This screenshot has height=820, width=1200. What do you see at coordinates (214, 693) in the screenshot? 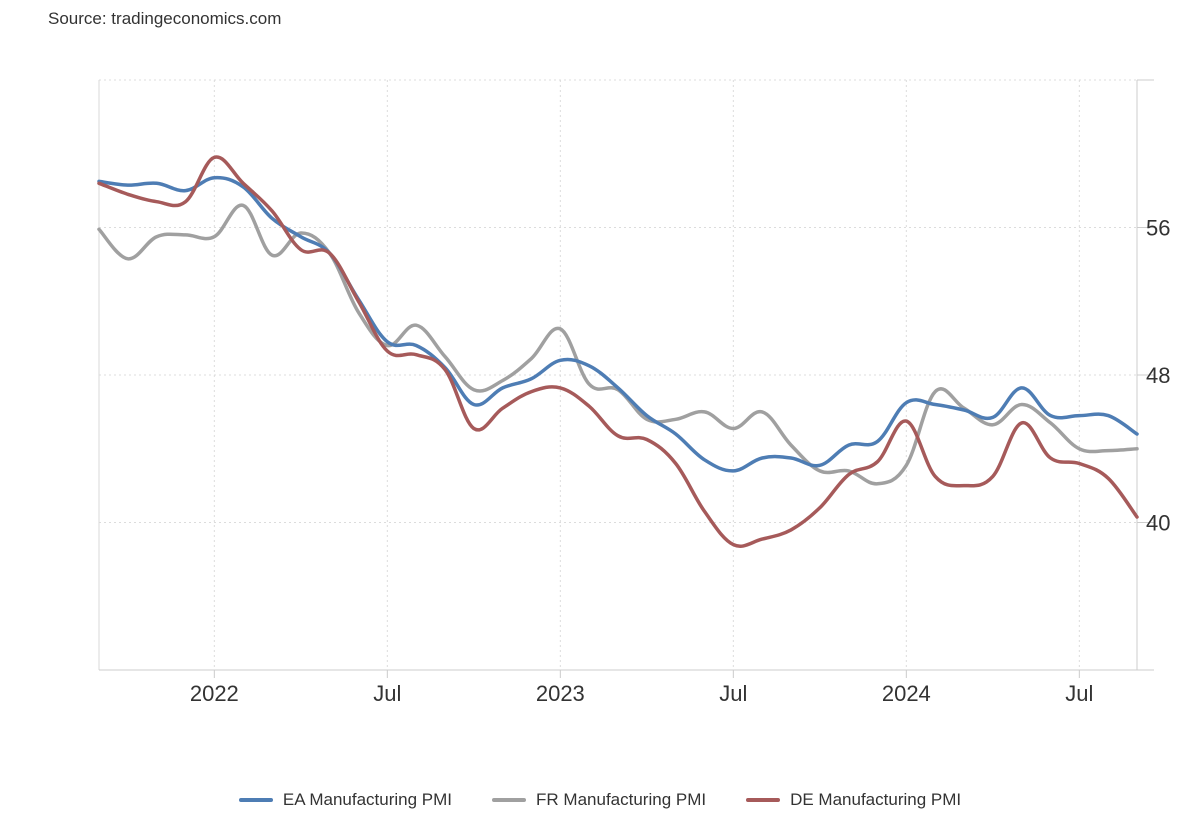
I see `x-tick-label: 2022` at bounding box center [214, 693].